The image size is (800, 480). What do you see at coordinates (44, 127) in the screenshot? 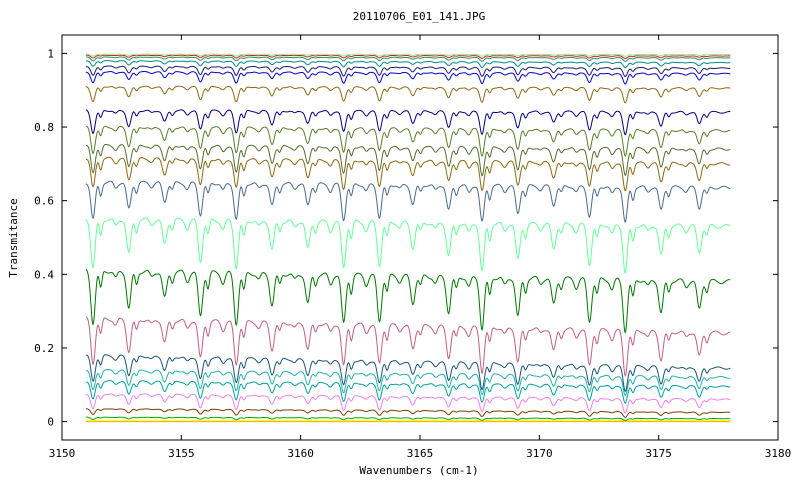
I see `y-tick-label: 0.8` at bounding box center [44, 127].